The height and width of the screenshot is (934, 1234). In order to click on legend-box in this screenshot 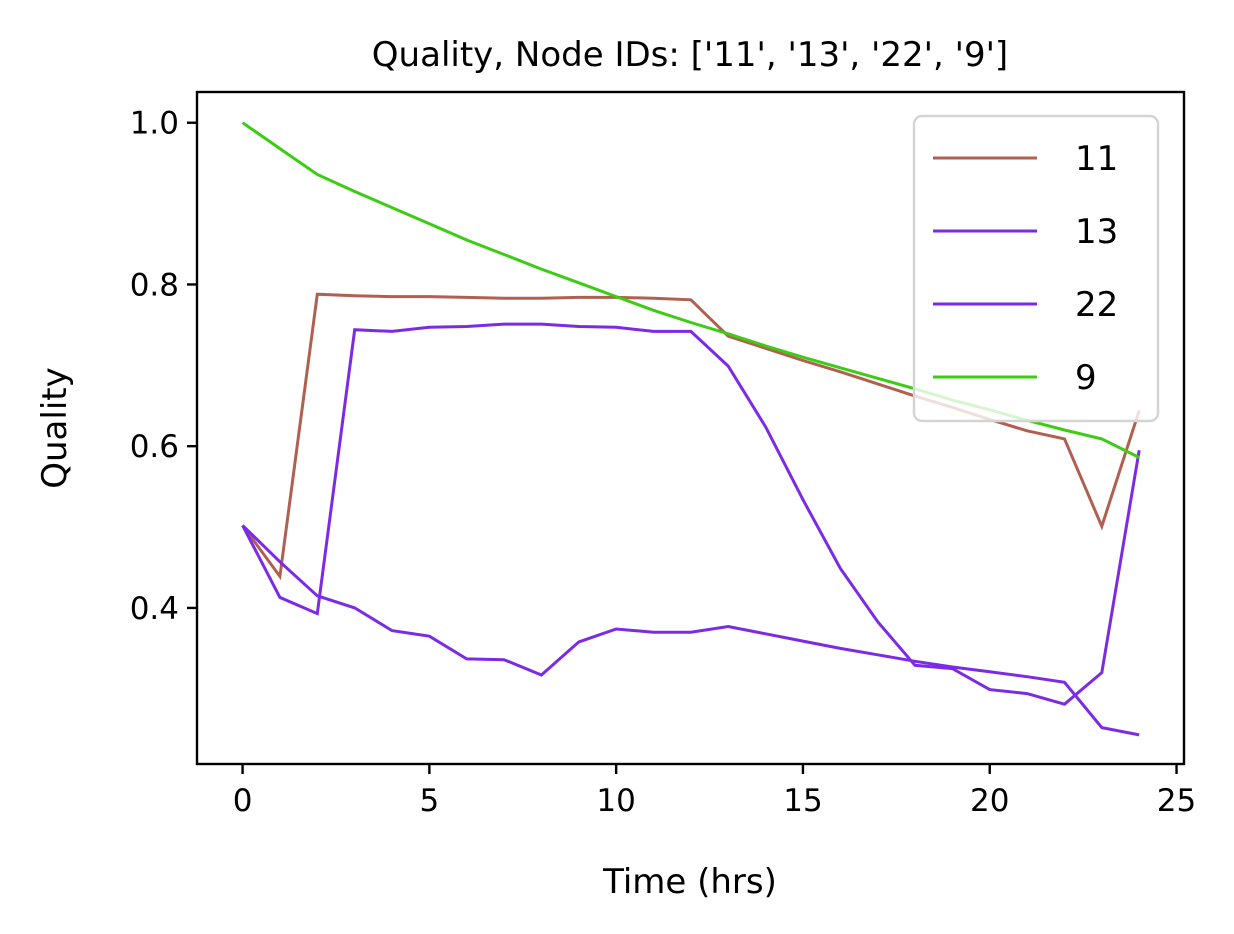, I will do `click(1036, 268)`.